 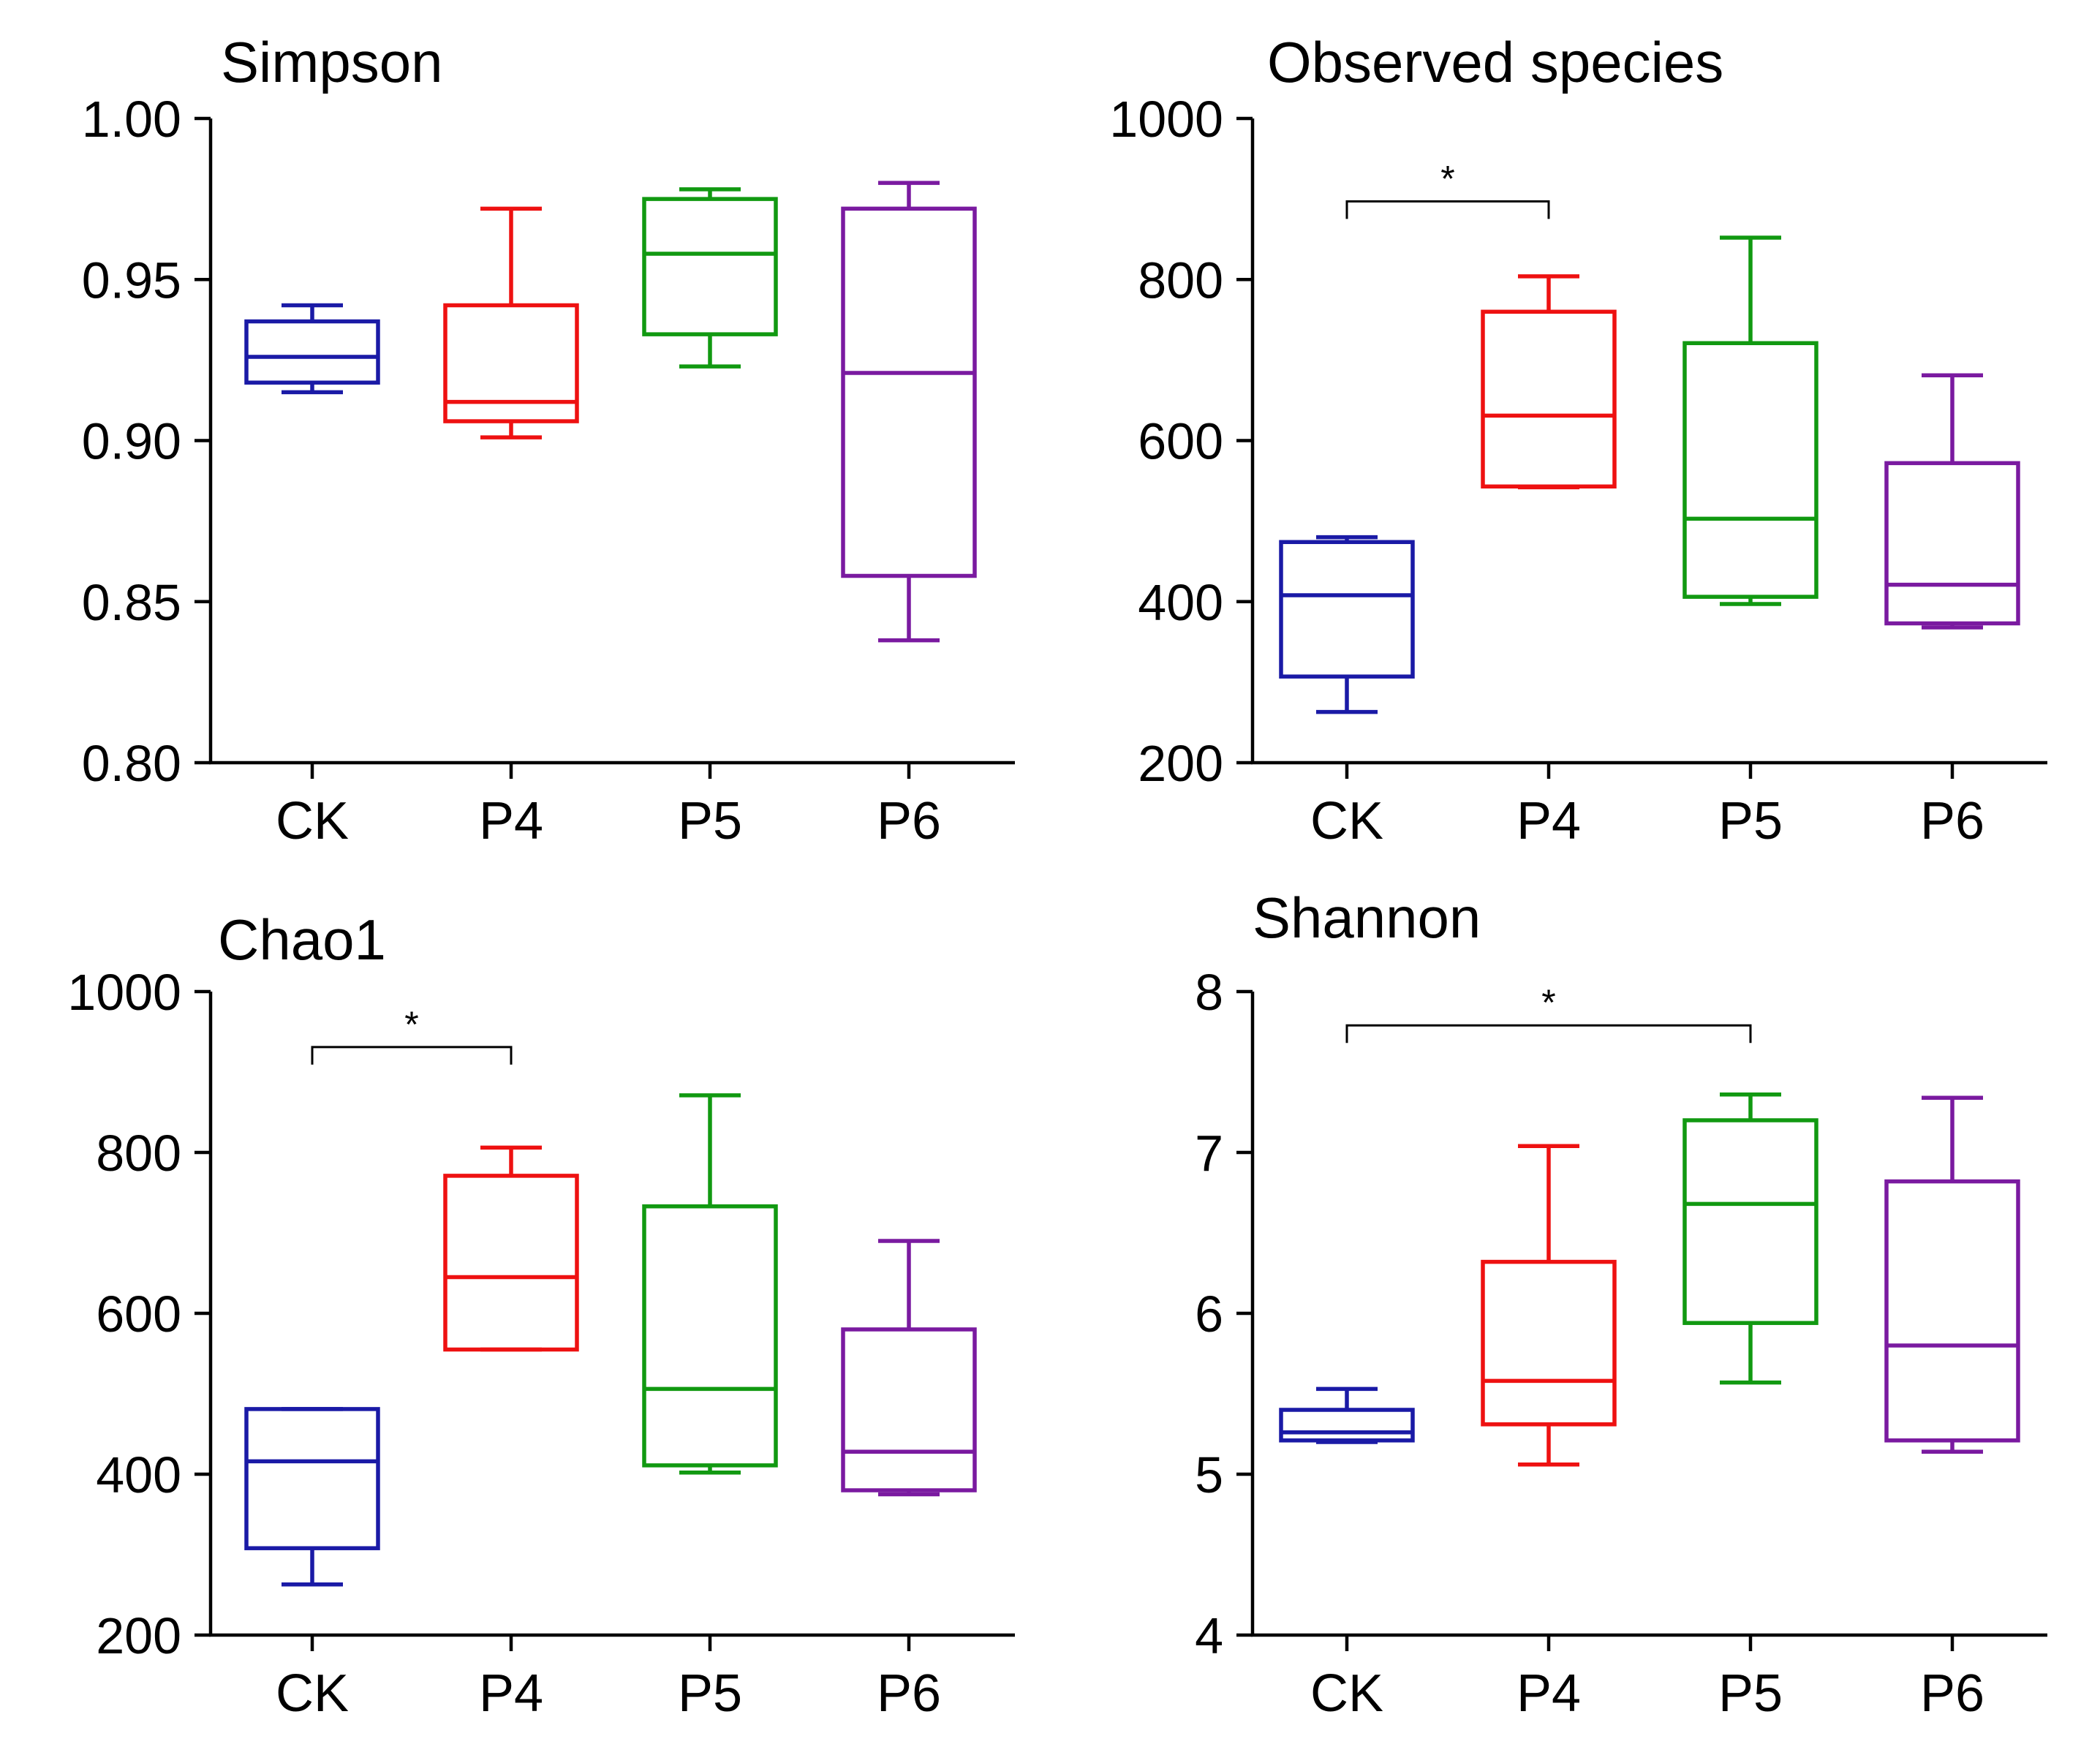 I want to click on panel-title: Simpson, so click(x=331, y=62).